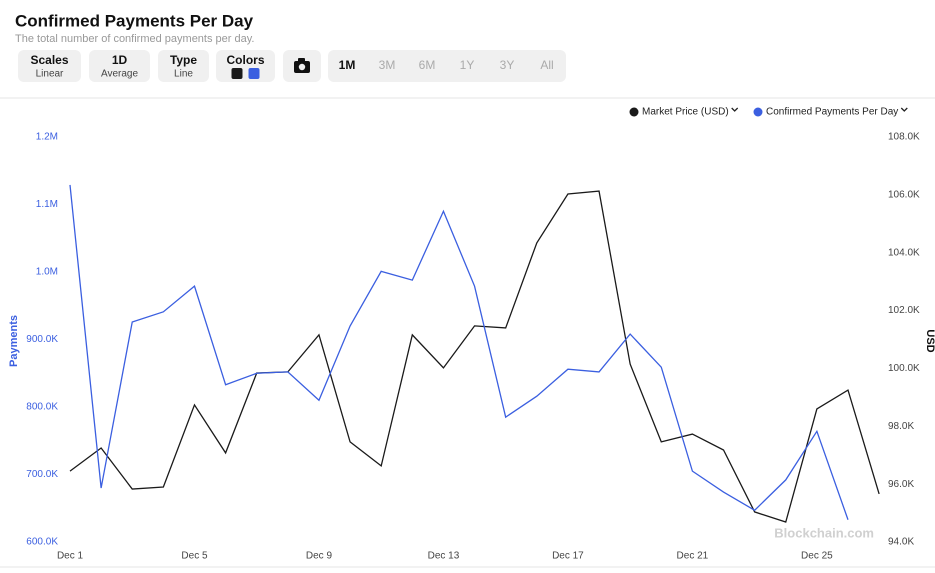  What do you see at coordinates (904, 137) in the screenshot?
I see `y2-tick-label: 108.0K` at bounding box center [904, 137].